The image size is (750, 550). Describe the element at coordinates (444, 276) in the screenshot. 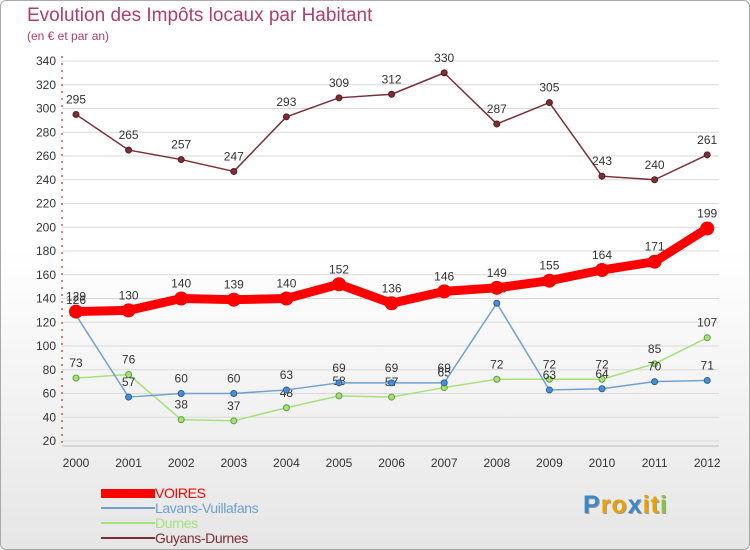

I see `data-label-voires: 146` at that location.